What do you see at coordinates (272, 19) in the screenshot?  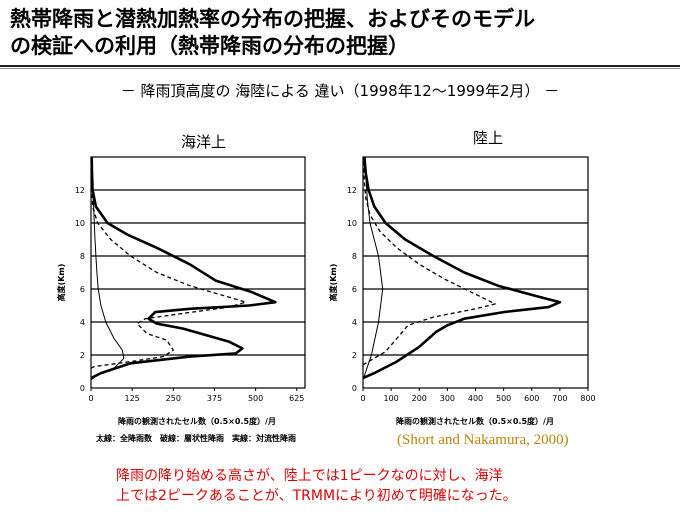 I see `slide-title-line1: 熱帯降雨と潜熱加熱率の分布の把握、およびそのモデル` at bounding box center [272, 19].